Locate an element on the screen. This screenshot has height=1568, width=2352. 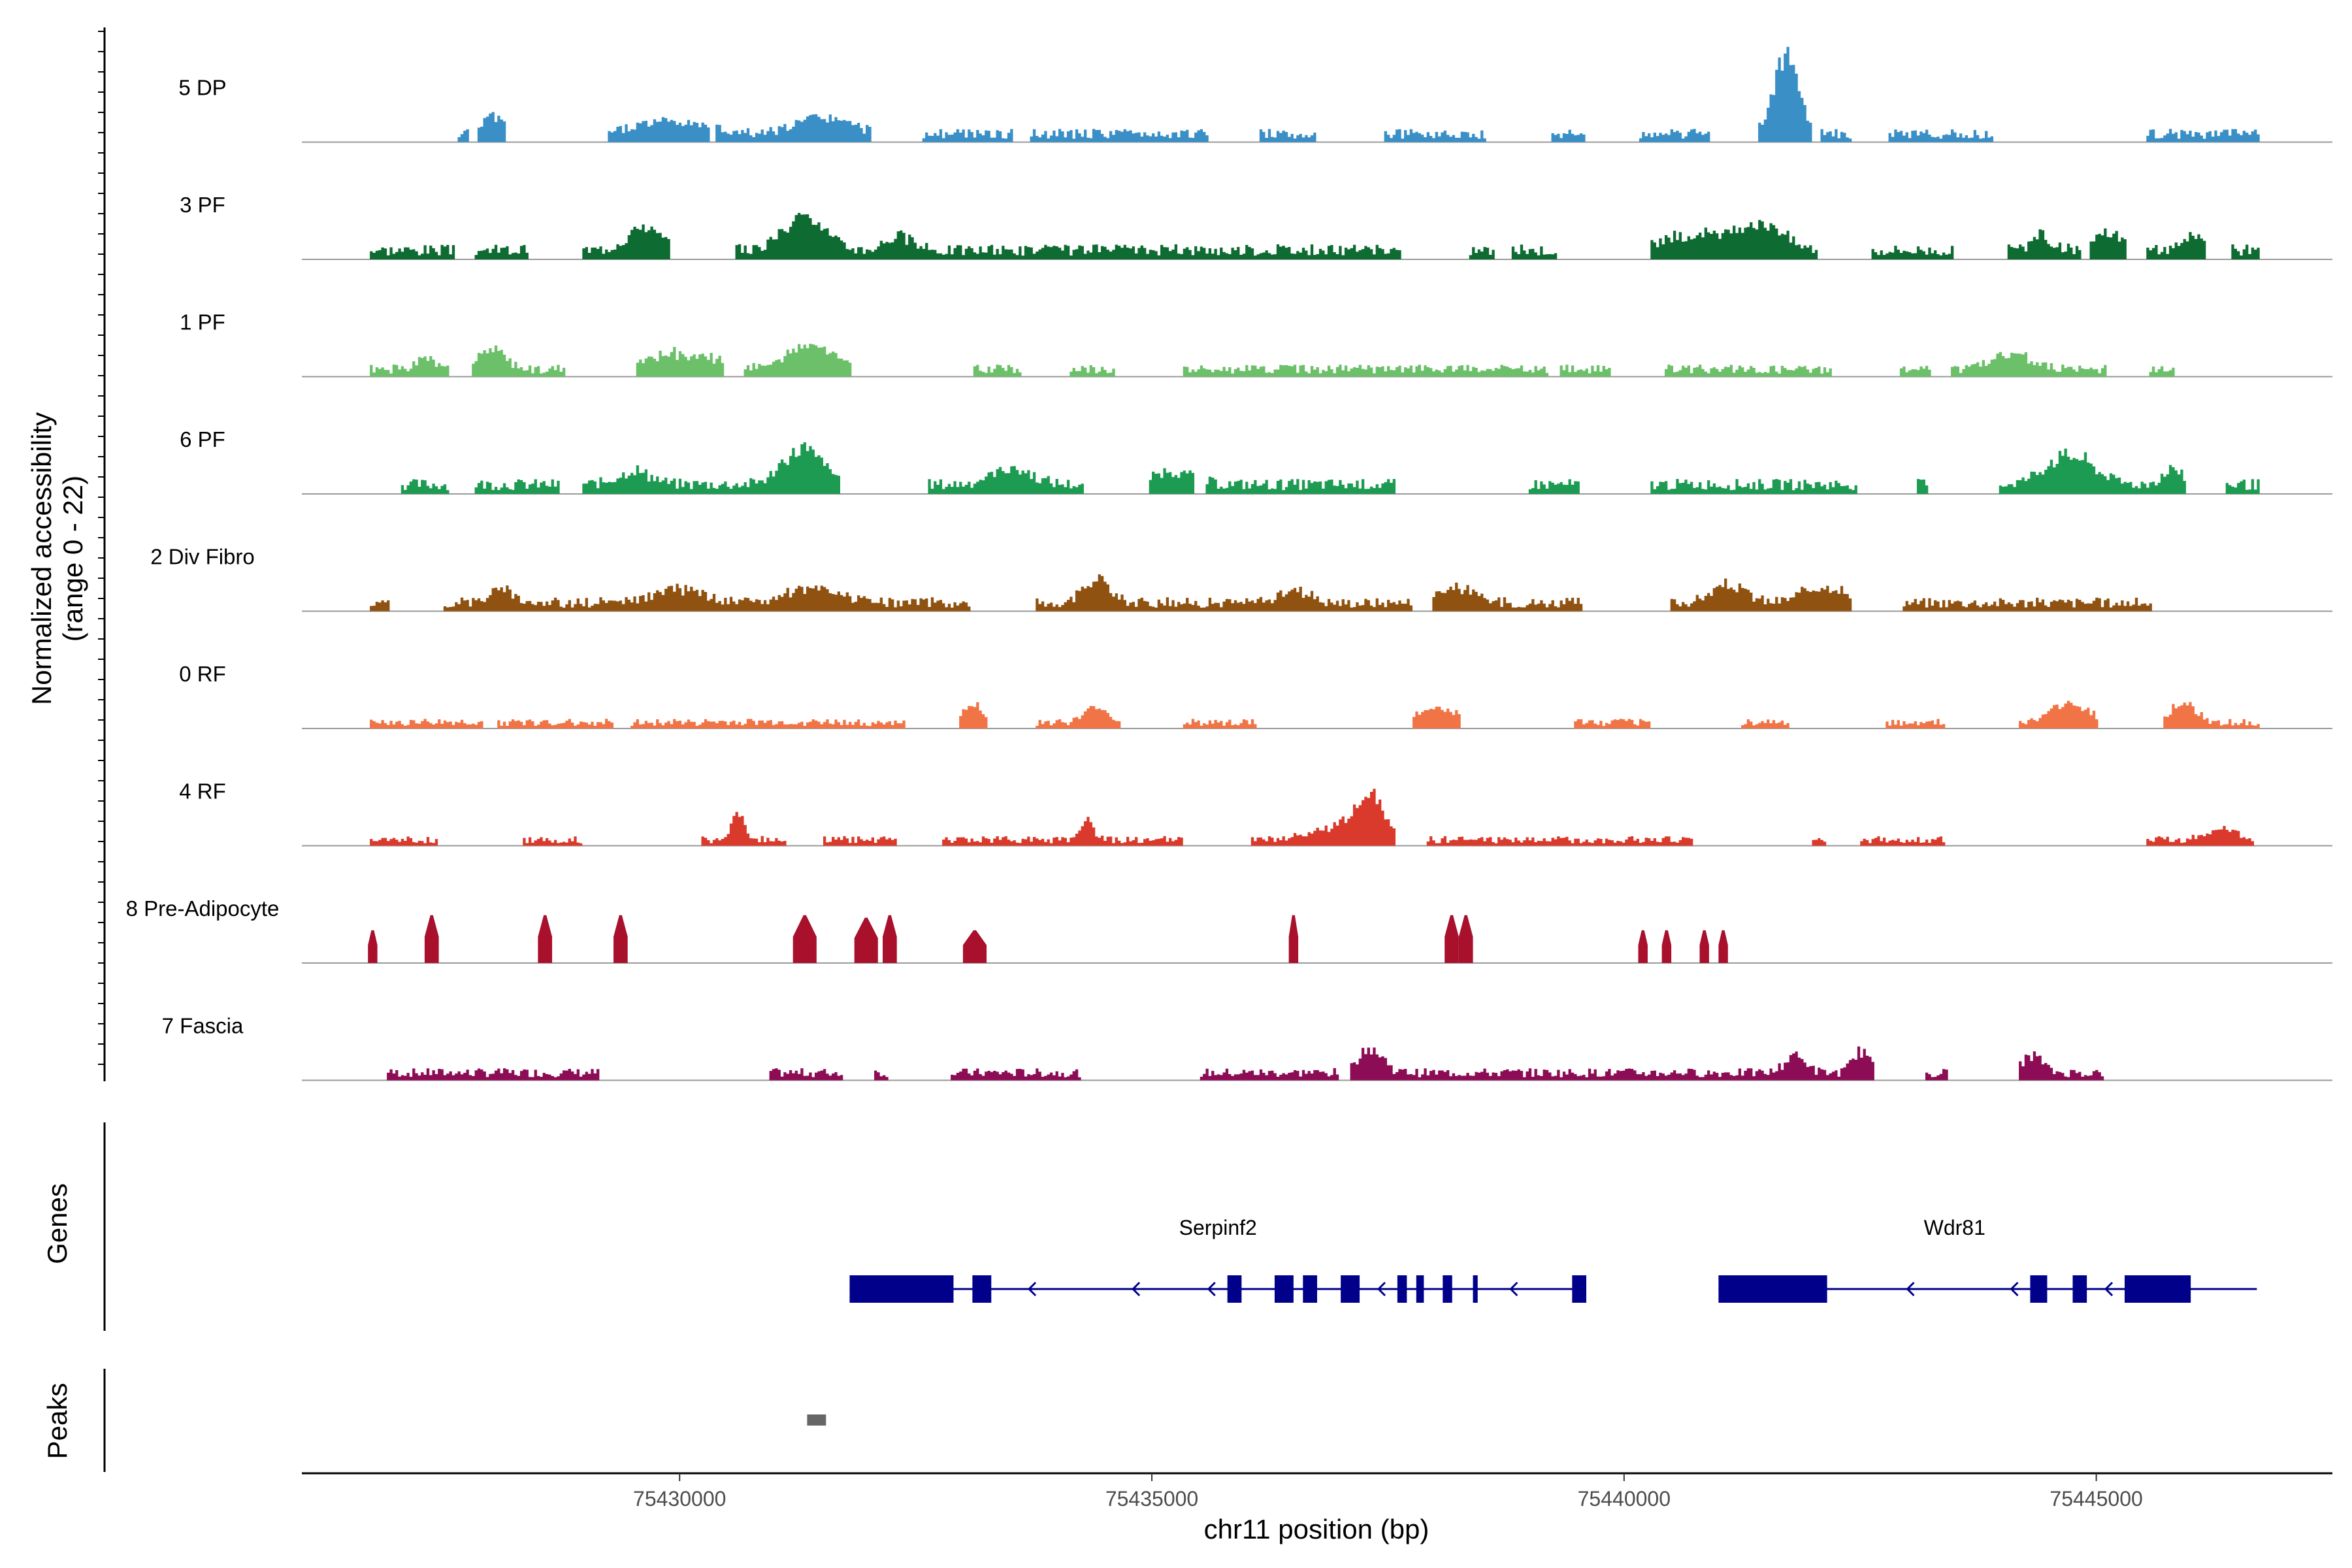
x-axis: 75430000 75435000 75440000 75445000 is located at coordinates (1317, 1491).